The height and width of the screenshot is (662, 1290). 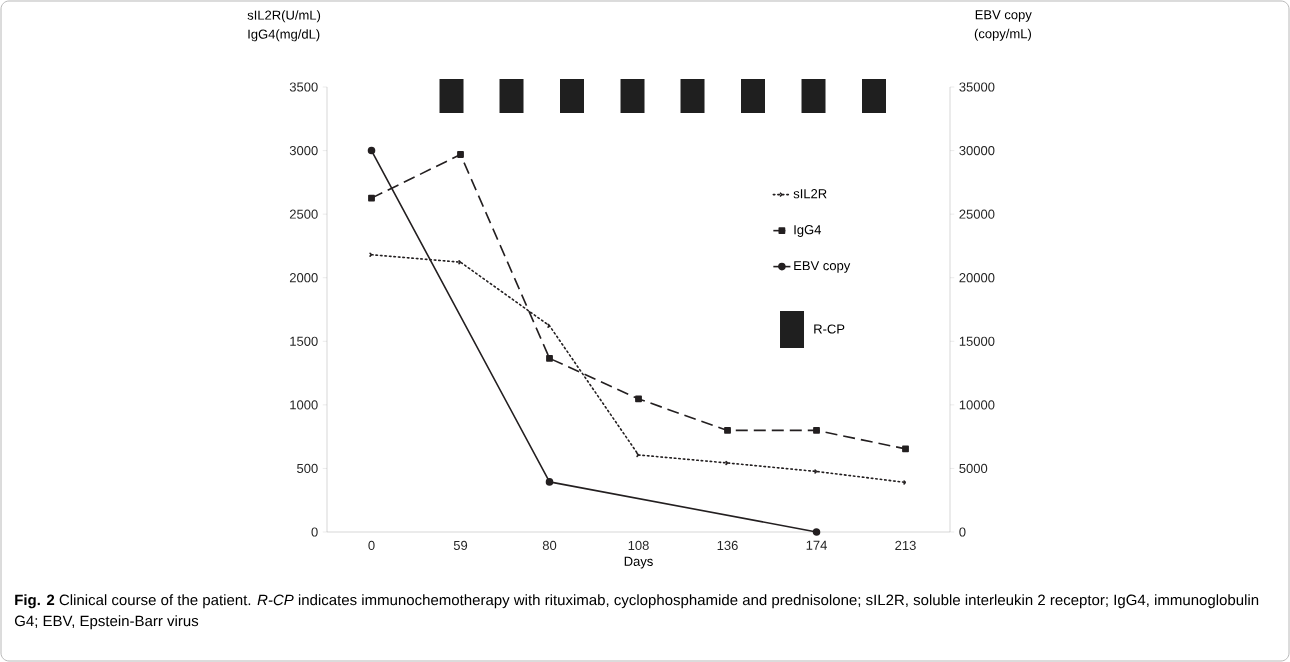 What do you see at coordinates (1003, 25) in the screenshot?
I see `y2-axis-title: EBV copy (copy/mL)` at bounding box center [1003, 25].